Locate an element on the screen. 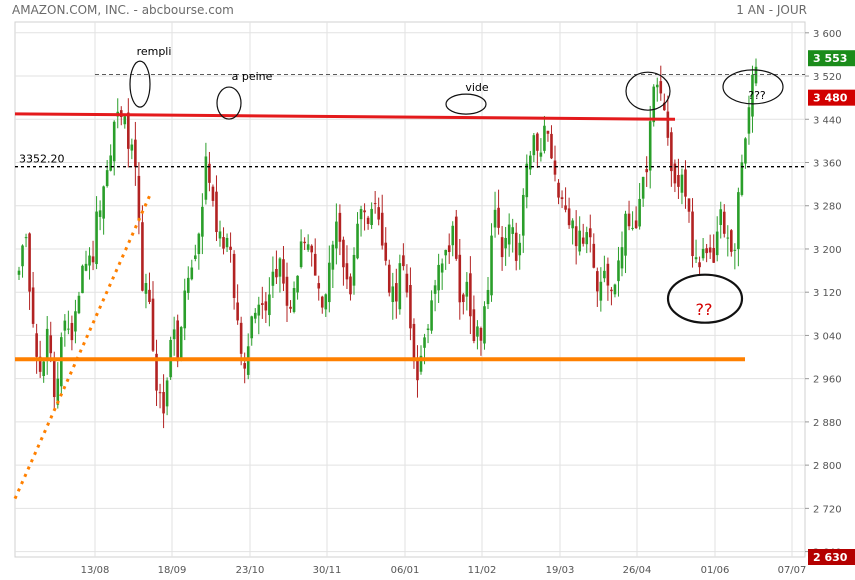  x-tick-label: 06/01 is located at coordinates (405, 570).